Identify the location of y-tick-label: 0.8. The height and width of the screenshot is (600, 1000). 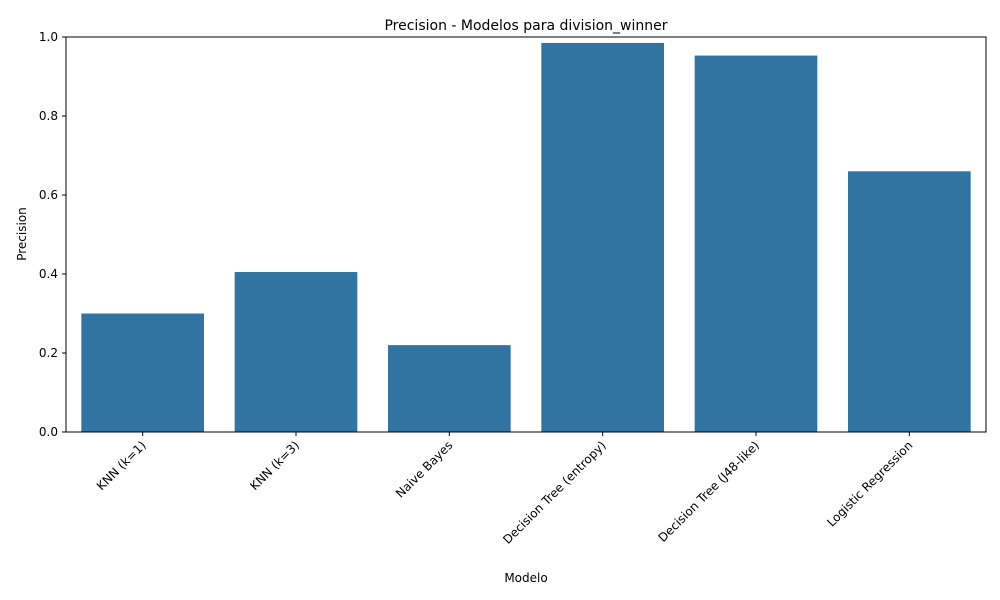
(48, 116).